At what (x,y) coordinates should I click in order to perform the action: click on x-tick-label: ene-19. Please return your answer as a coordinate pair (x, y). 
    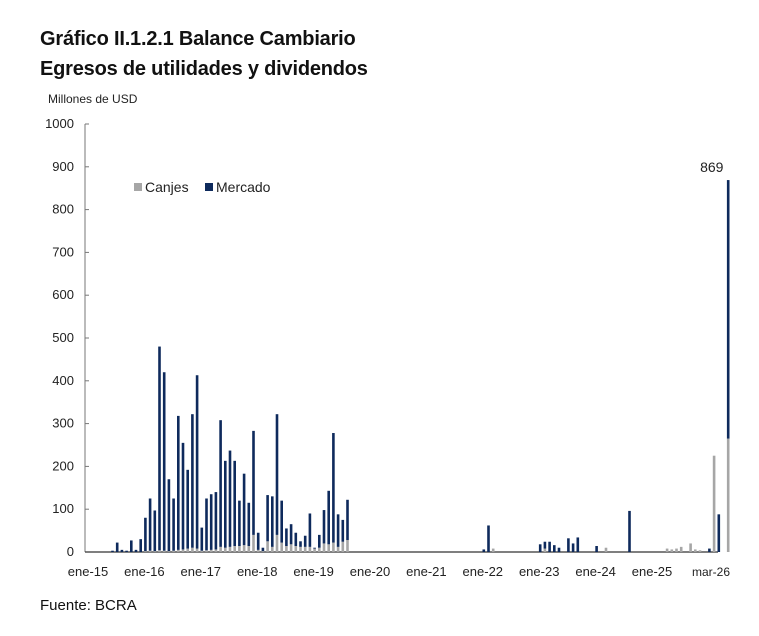
    Looking at the image, I should click on (313, 571).